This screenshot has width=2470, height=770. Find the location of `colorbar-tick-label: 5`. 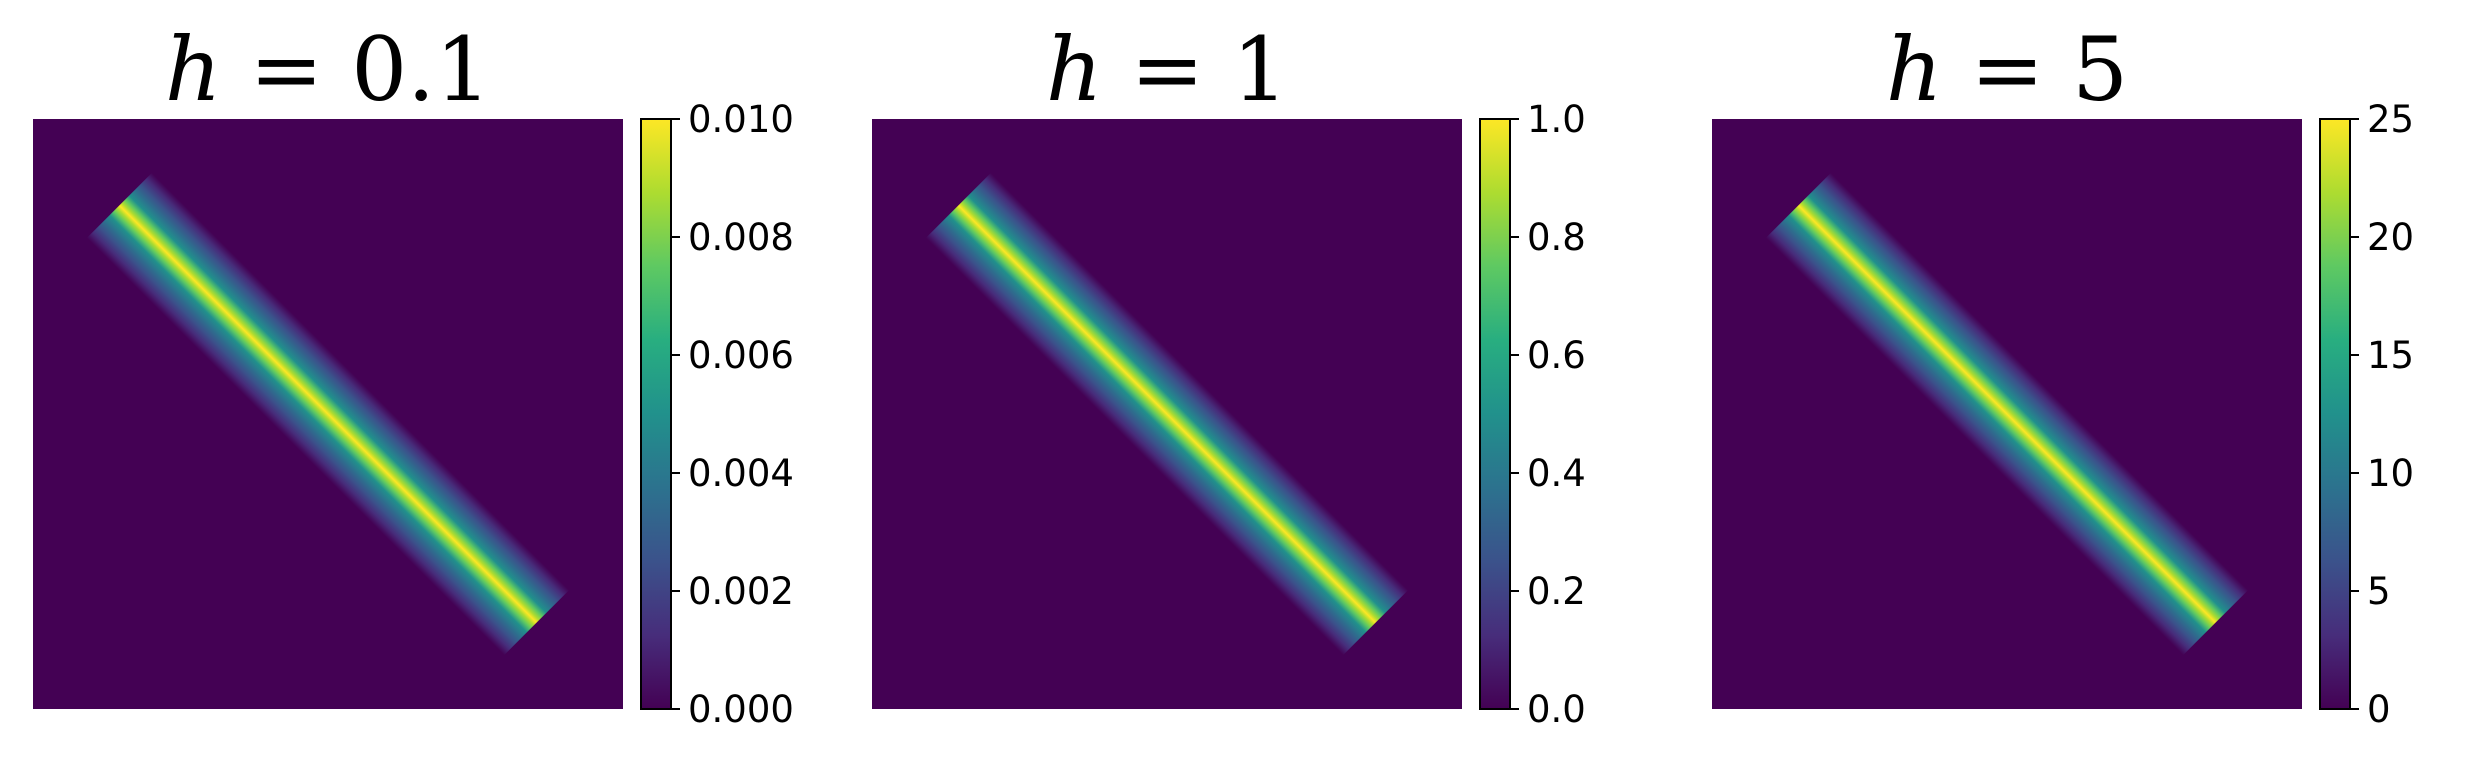

colorbar-tick-label: 5 is located at coordinates (2379, 591).